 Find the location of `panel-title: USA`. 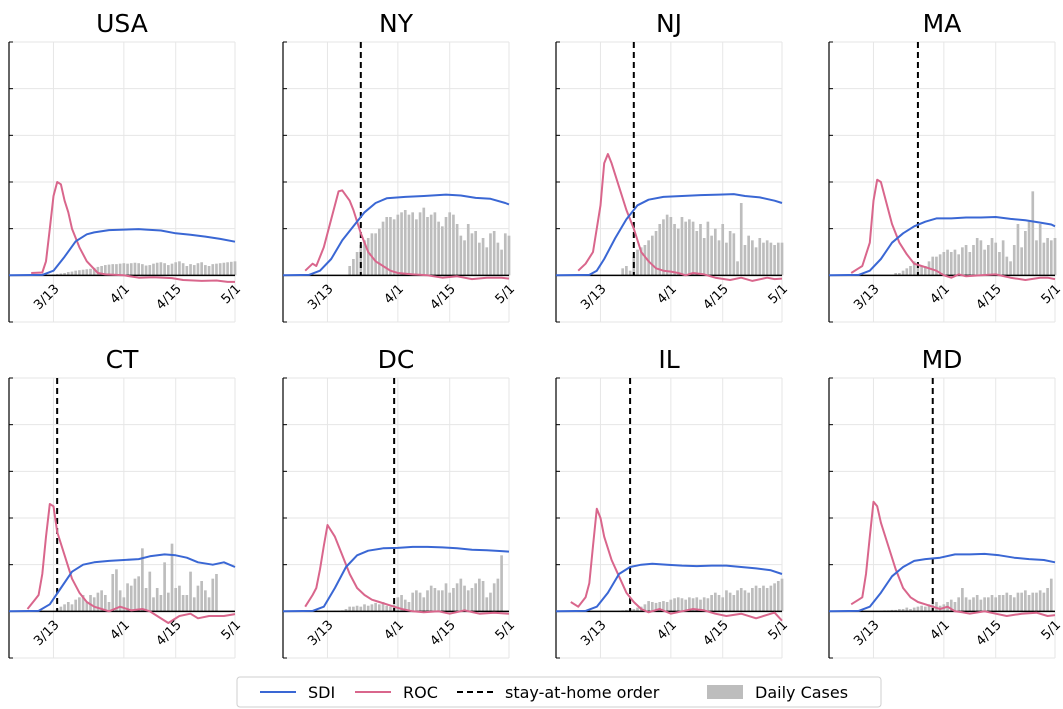

panel-title: USA is located at coordinates (122, 23).